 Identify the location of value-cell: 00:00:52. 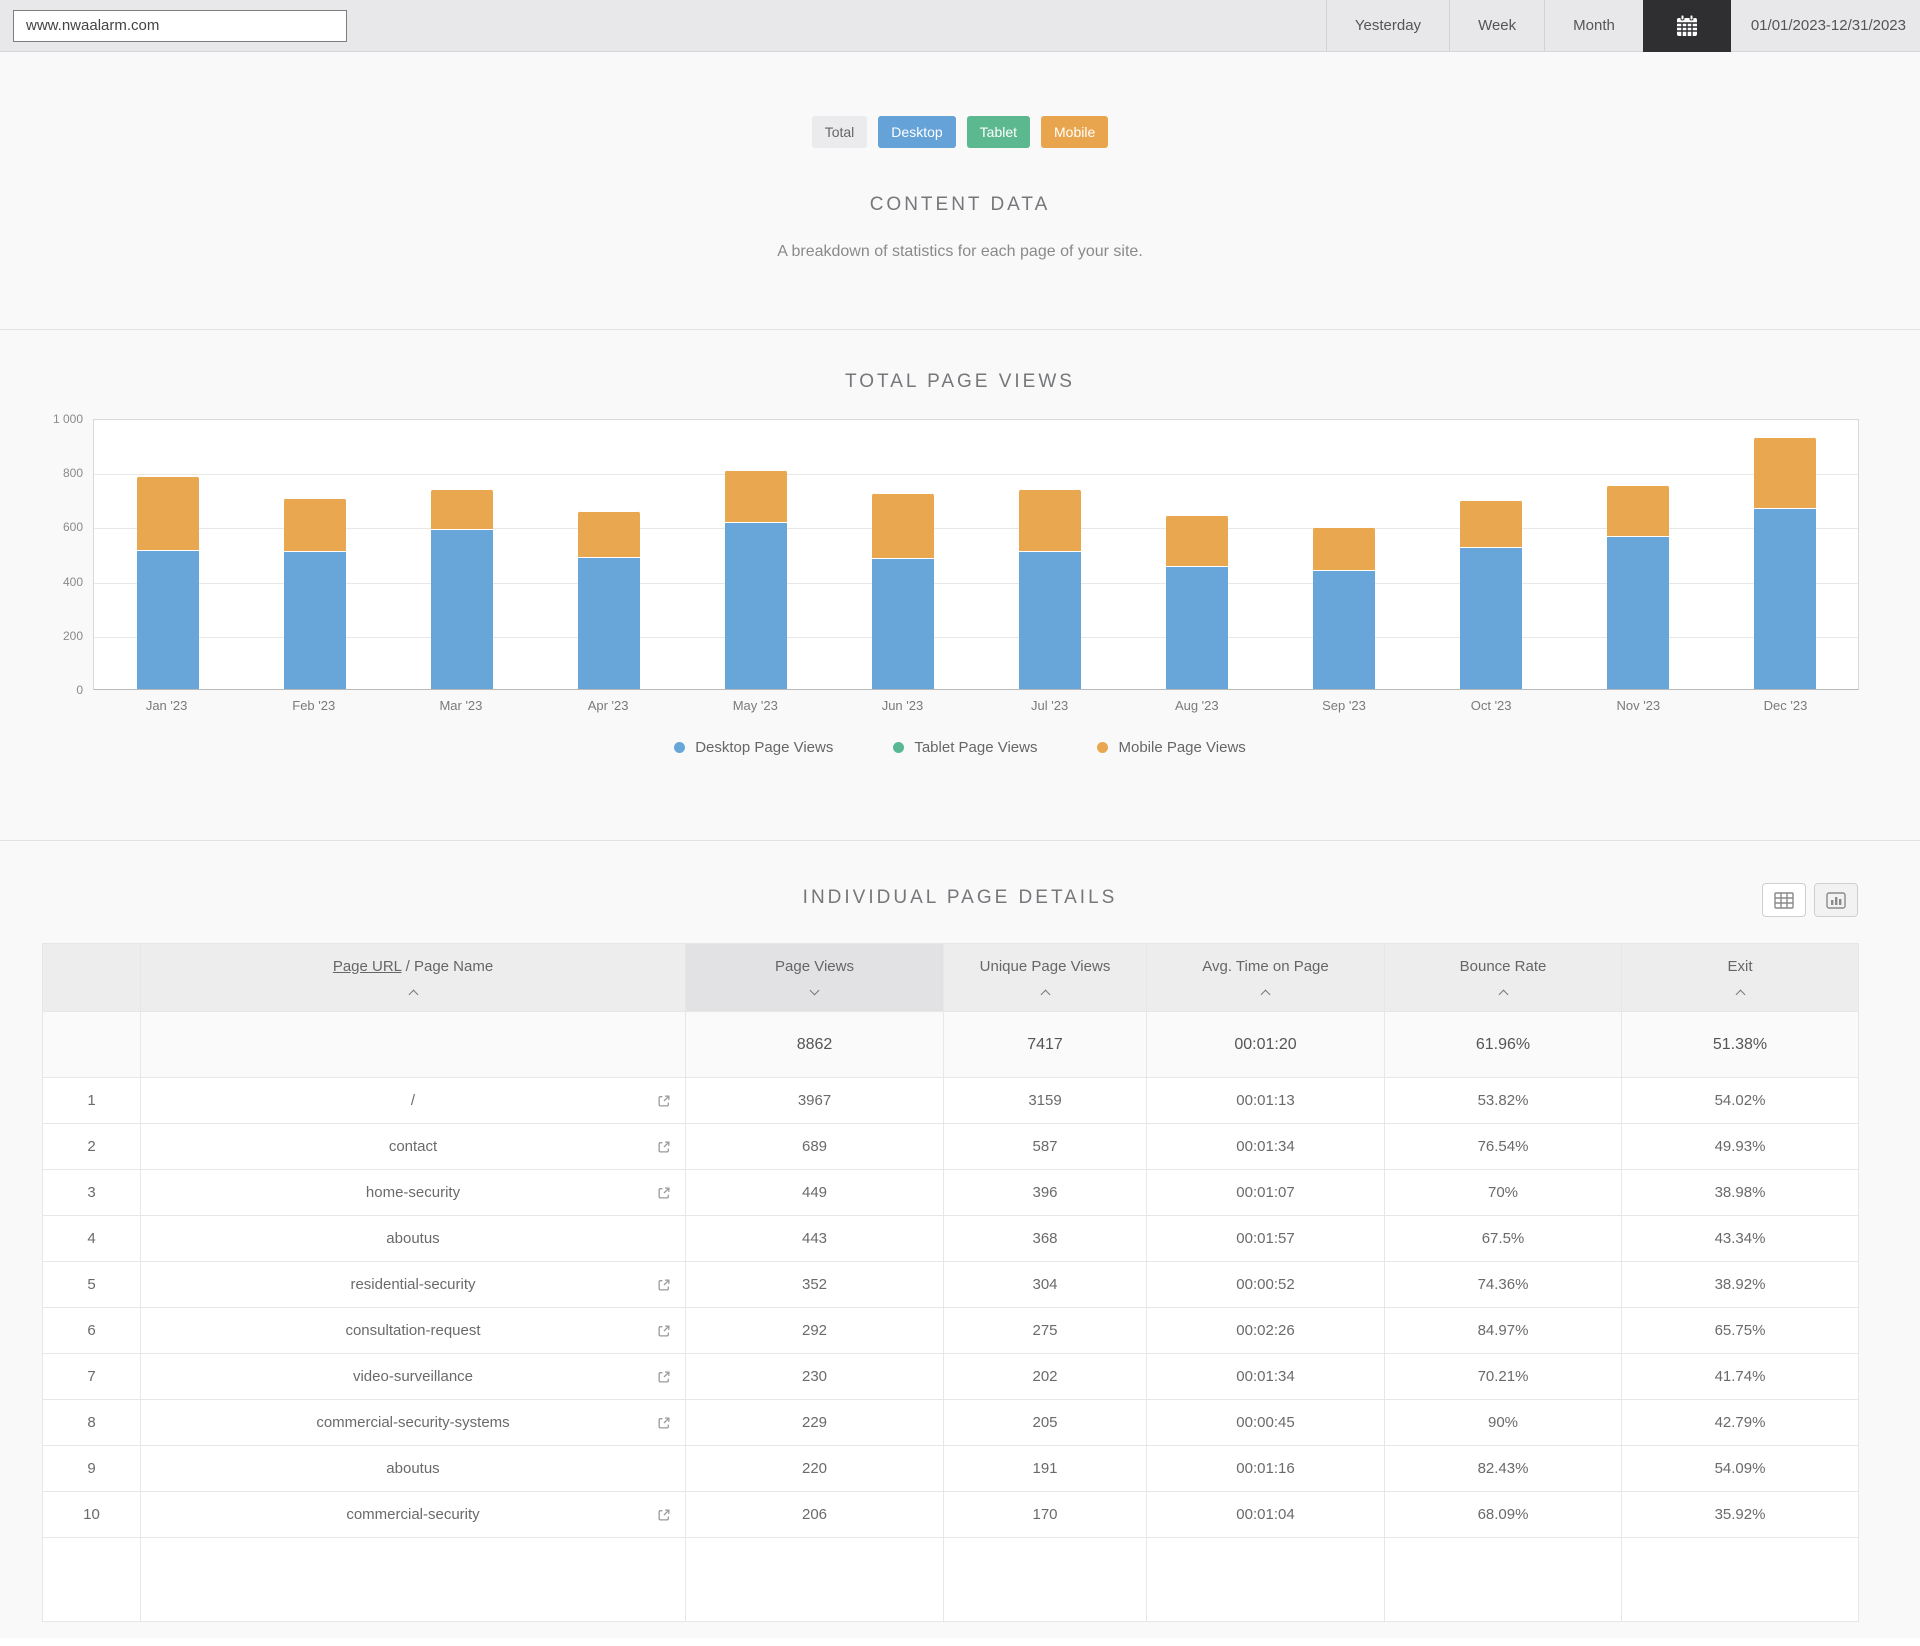
(1265, 1284).